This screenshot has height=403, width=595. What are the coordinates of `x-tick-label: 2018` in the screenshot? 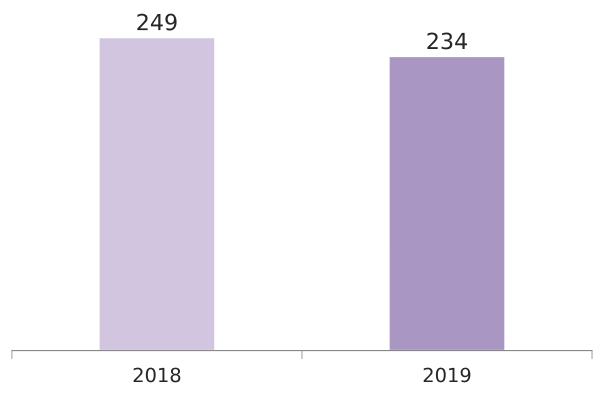 It's located at (157, 375).